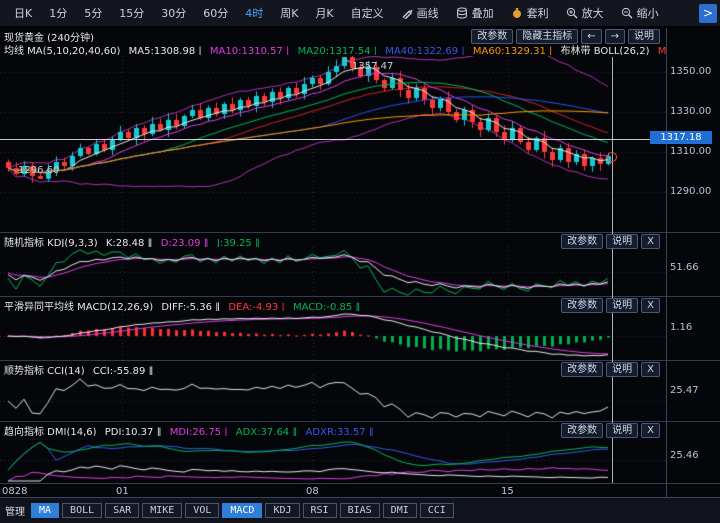 This screenshot has width=720, height=523. Describe the element at coordinates (436, 510) in the screenshot. I see `tab-cci: CCI` at that location.